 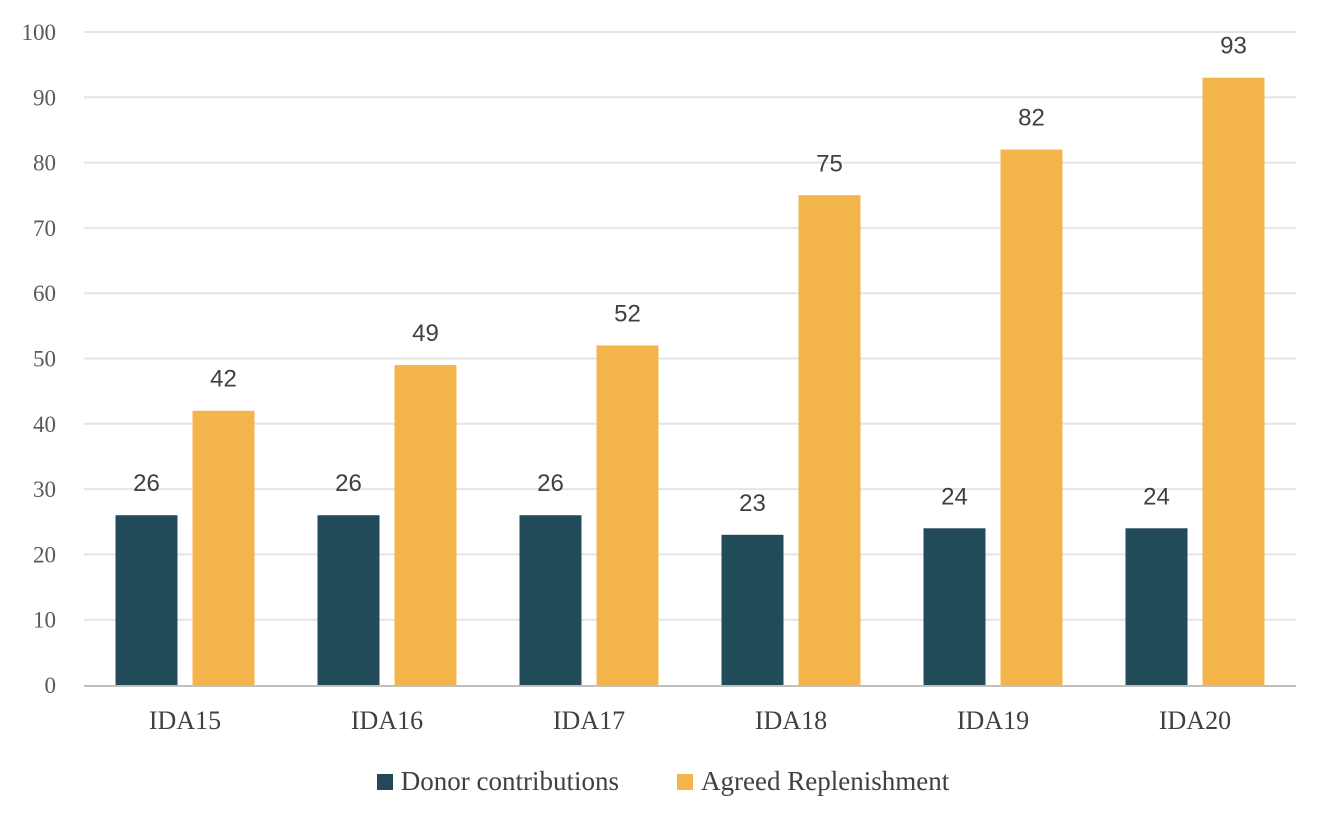 I want to click on legend-item-donor-contributions: Donor contributions, so click(x=498, y=781).